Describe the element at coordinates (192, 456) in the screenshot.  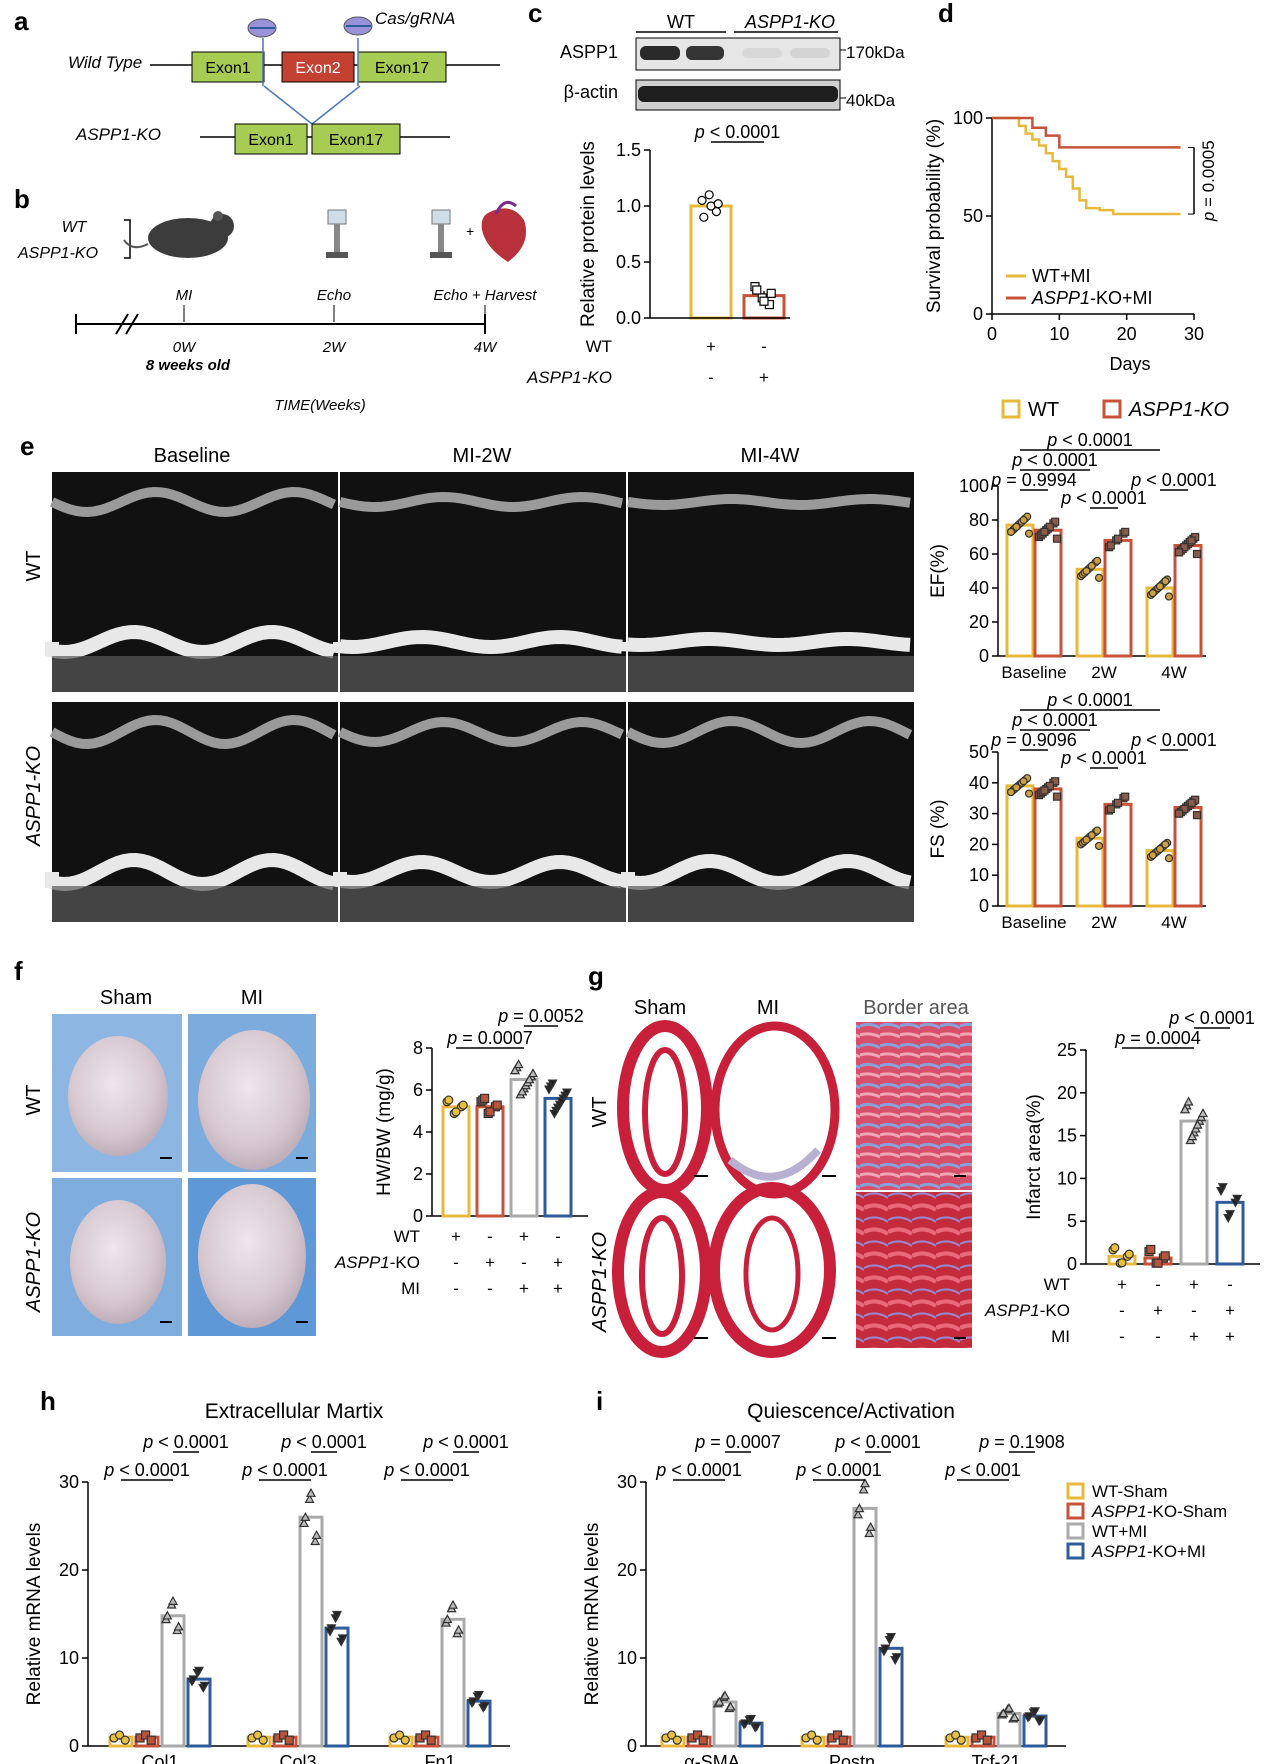
I see `e-col-baseline: Baseline` at that location.